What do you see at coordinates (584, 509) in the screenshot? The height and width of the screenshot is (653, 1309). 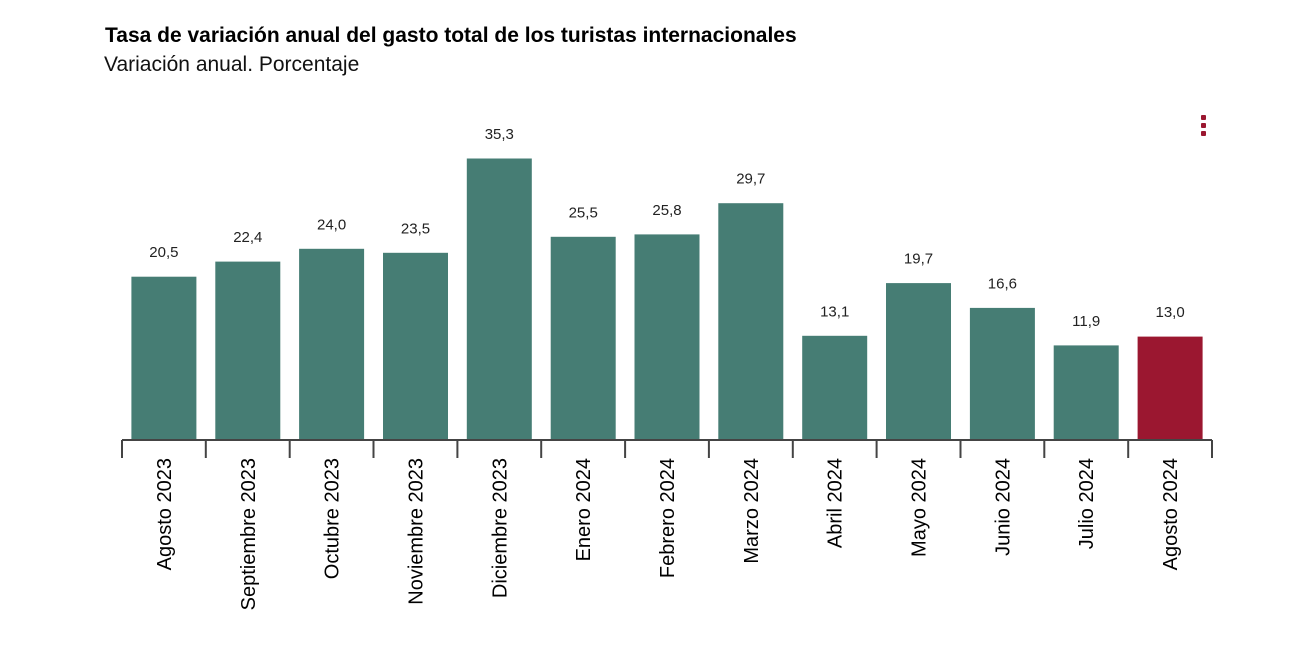 I see `x-tick-label-5: Enero 2024` at bounding box center [584, 509].